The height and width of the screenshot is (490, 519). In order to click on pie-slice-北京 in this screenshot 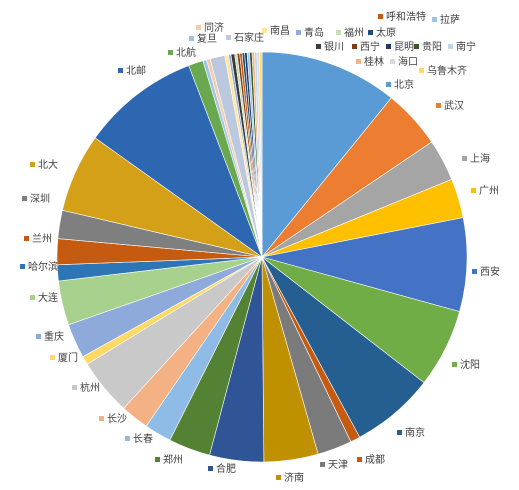, I will do `click(326, 154)`.